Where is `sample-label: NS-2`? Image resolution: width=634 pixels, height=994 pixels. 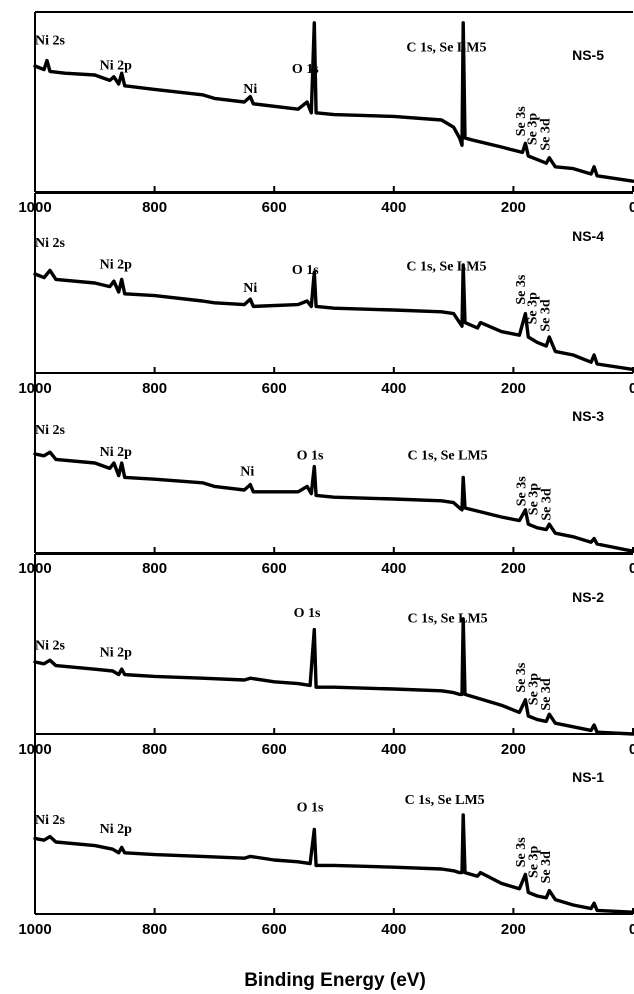 sample-label: NS-2 is located at coordinates (588, 597).